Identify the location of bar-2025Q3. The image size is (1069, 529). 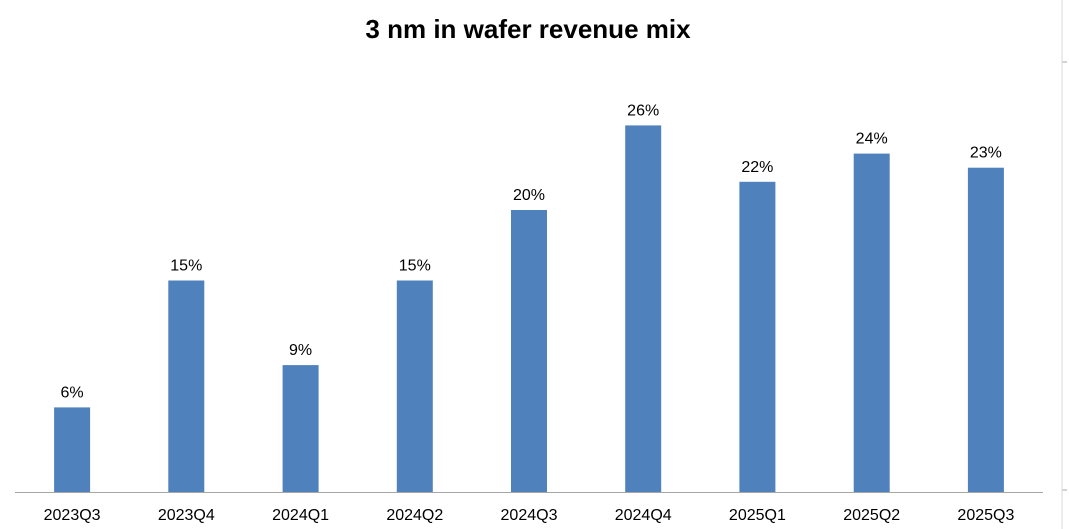
(985, 329).